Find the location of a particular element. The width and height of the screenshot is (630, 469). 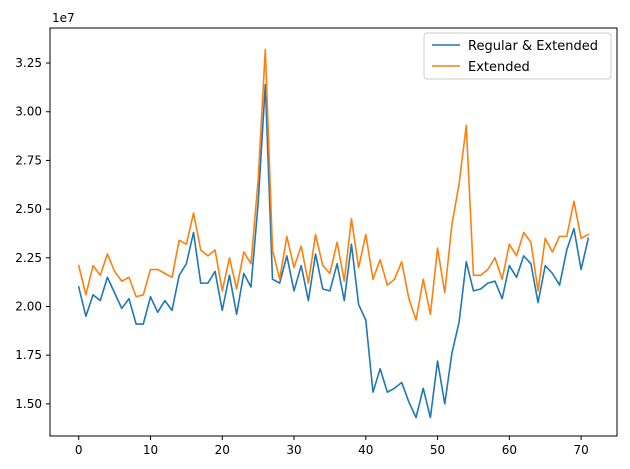

x-tick-label: 60 is located at coordinates (509, 450).